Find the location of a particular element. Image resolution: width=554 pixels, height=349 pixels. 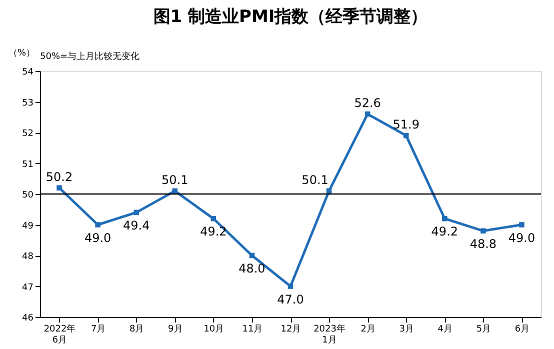

text: 50%=与上月比较无变化 is located at coordinates (90, 56).